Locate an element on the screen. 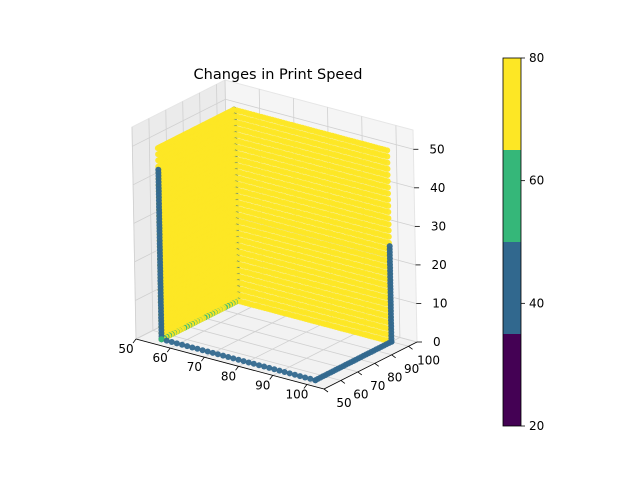 This screenshot has width=640, height=480. z-tick-label: 30 is located at coordinates (438, 226).